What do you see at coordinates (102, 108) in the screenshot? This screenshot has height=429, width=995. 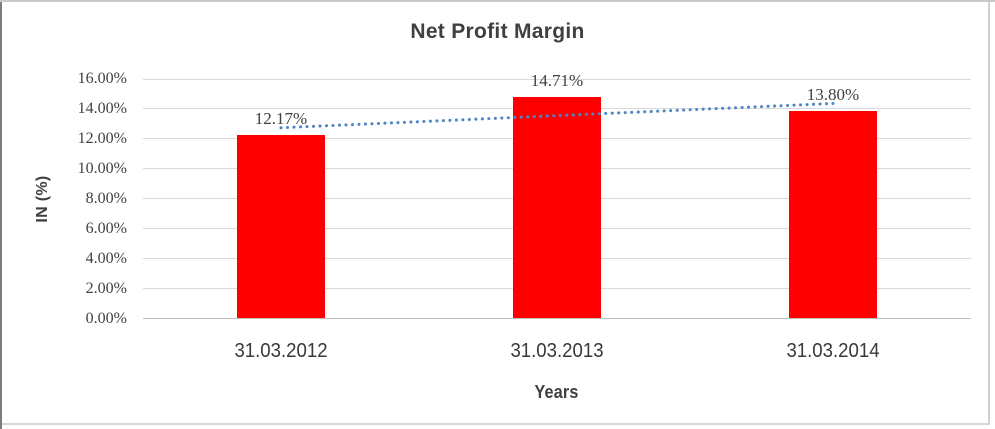 I see `y-axis-tick: 14.00%` at bounding box center [102, 108].